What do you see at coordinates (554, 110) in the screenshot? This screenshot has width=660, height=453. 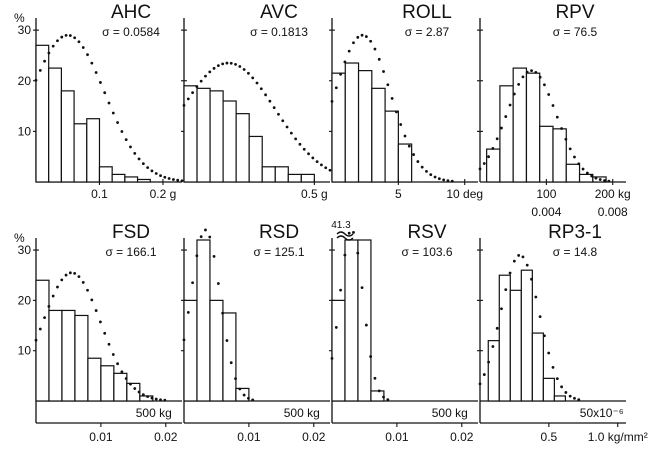 I see `panel-rpv: 100 200 kg 0.004 0.008 RPV σ = 76.5` at bounding box center [554, 110].